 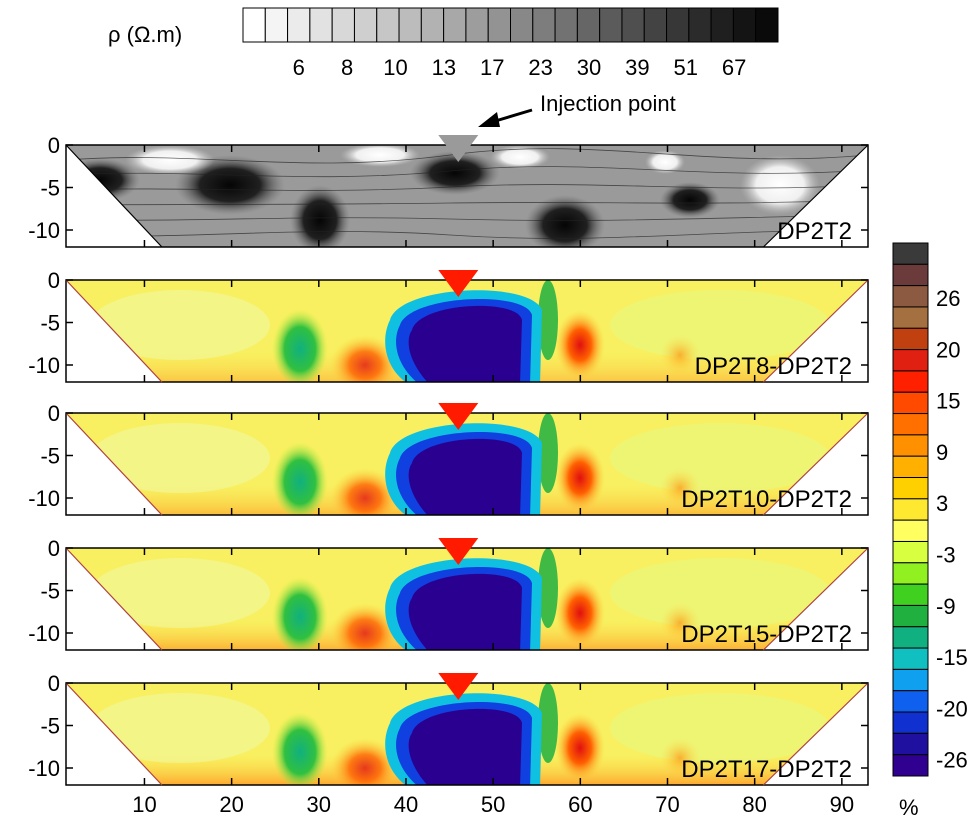 I want to click on resistivity-scale-tick: 6, so click(x=299, y=67).